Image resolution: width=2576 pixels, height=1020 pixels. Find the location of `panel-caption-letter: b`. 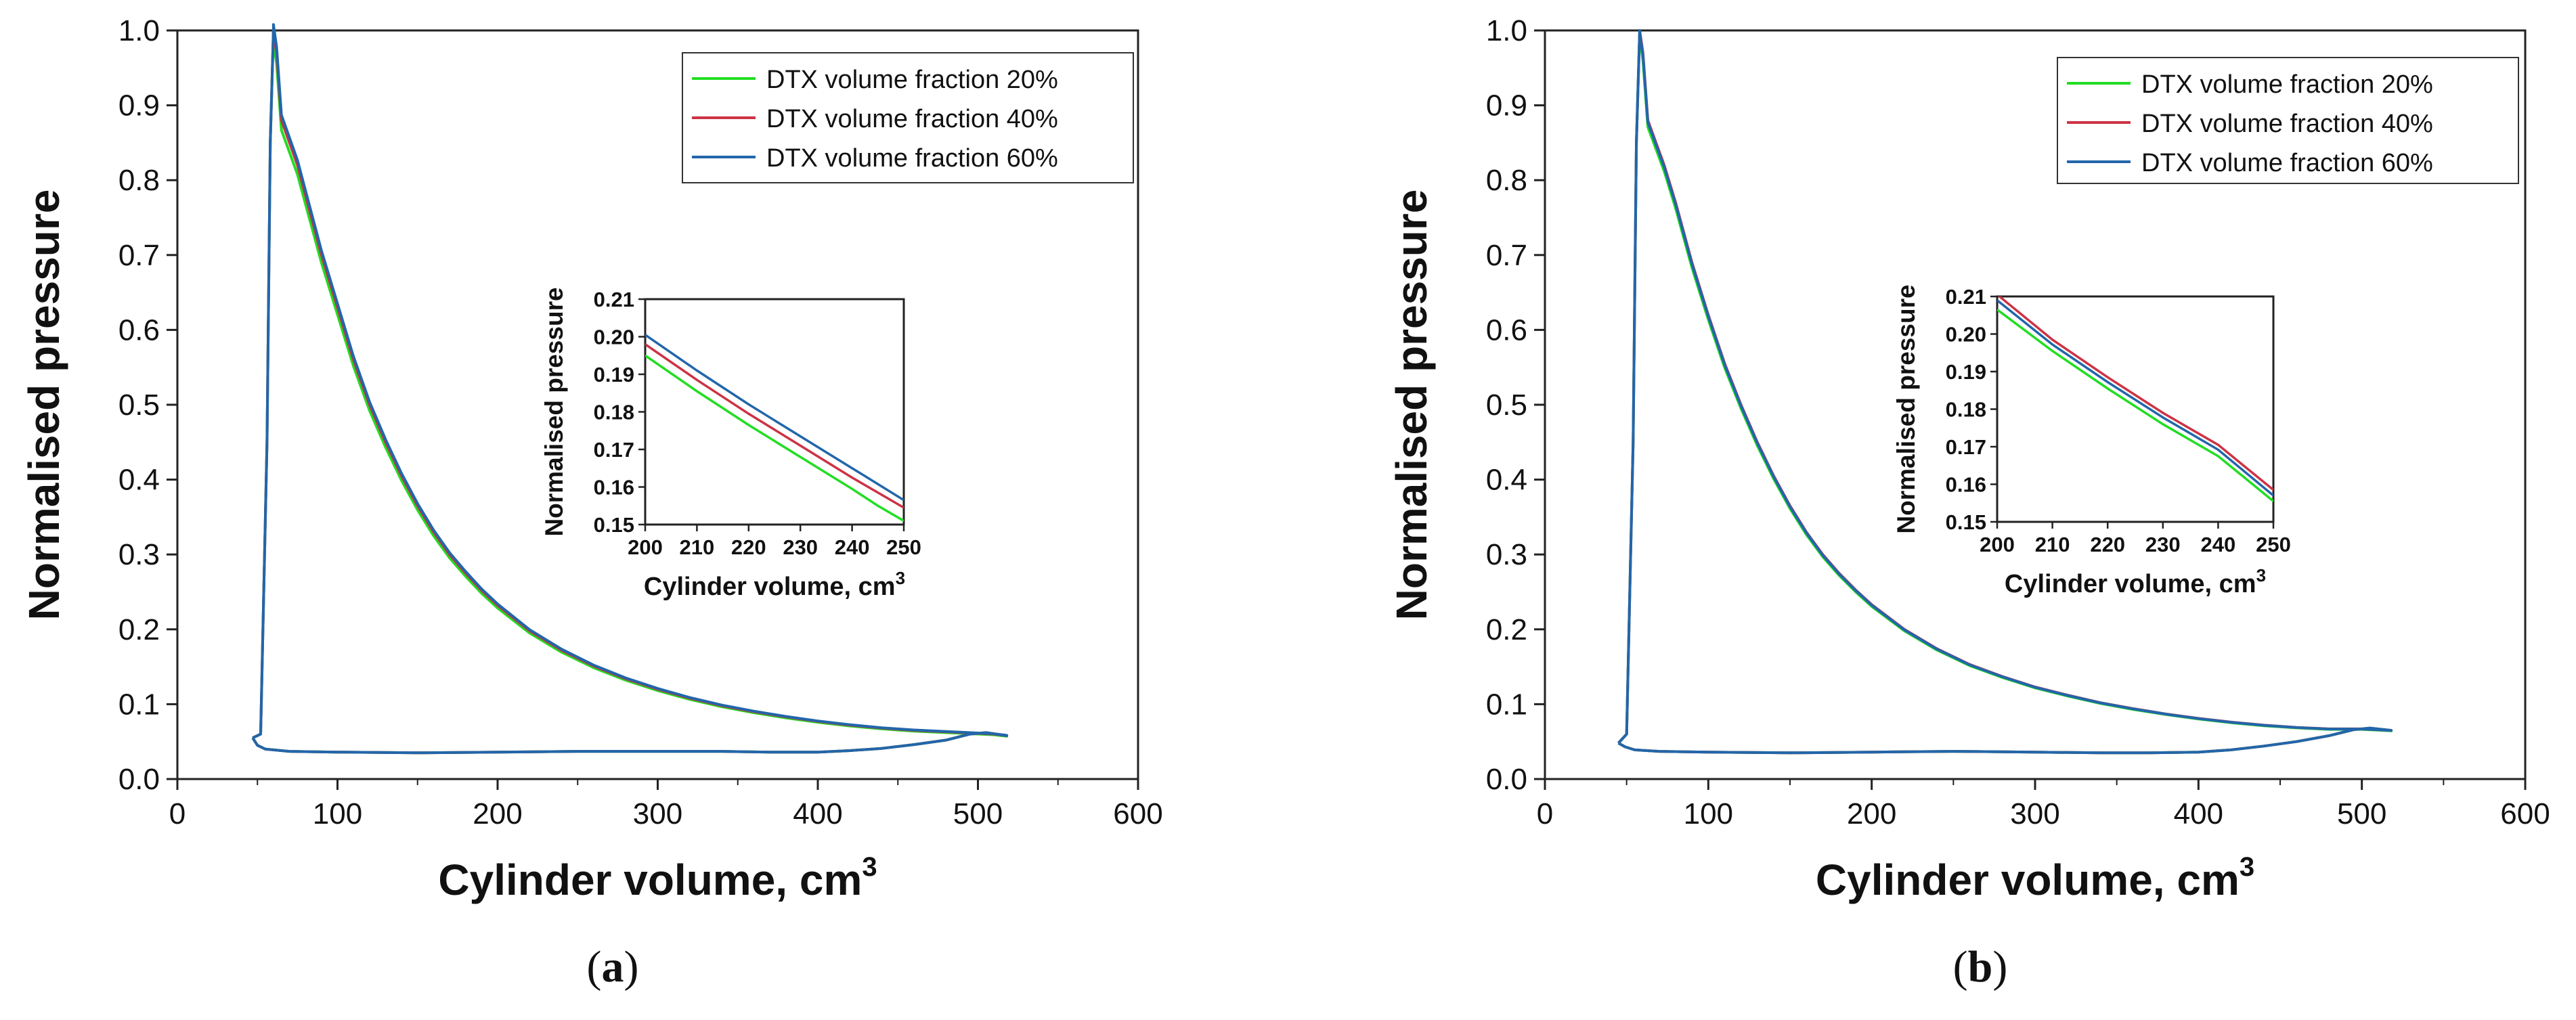

panel-caption-letter: b is located at coordinates (1980, 967).